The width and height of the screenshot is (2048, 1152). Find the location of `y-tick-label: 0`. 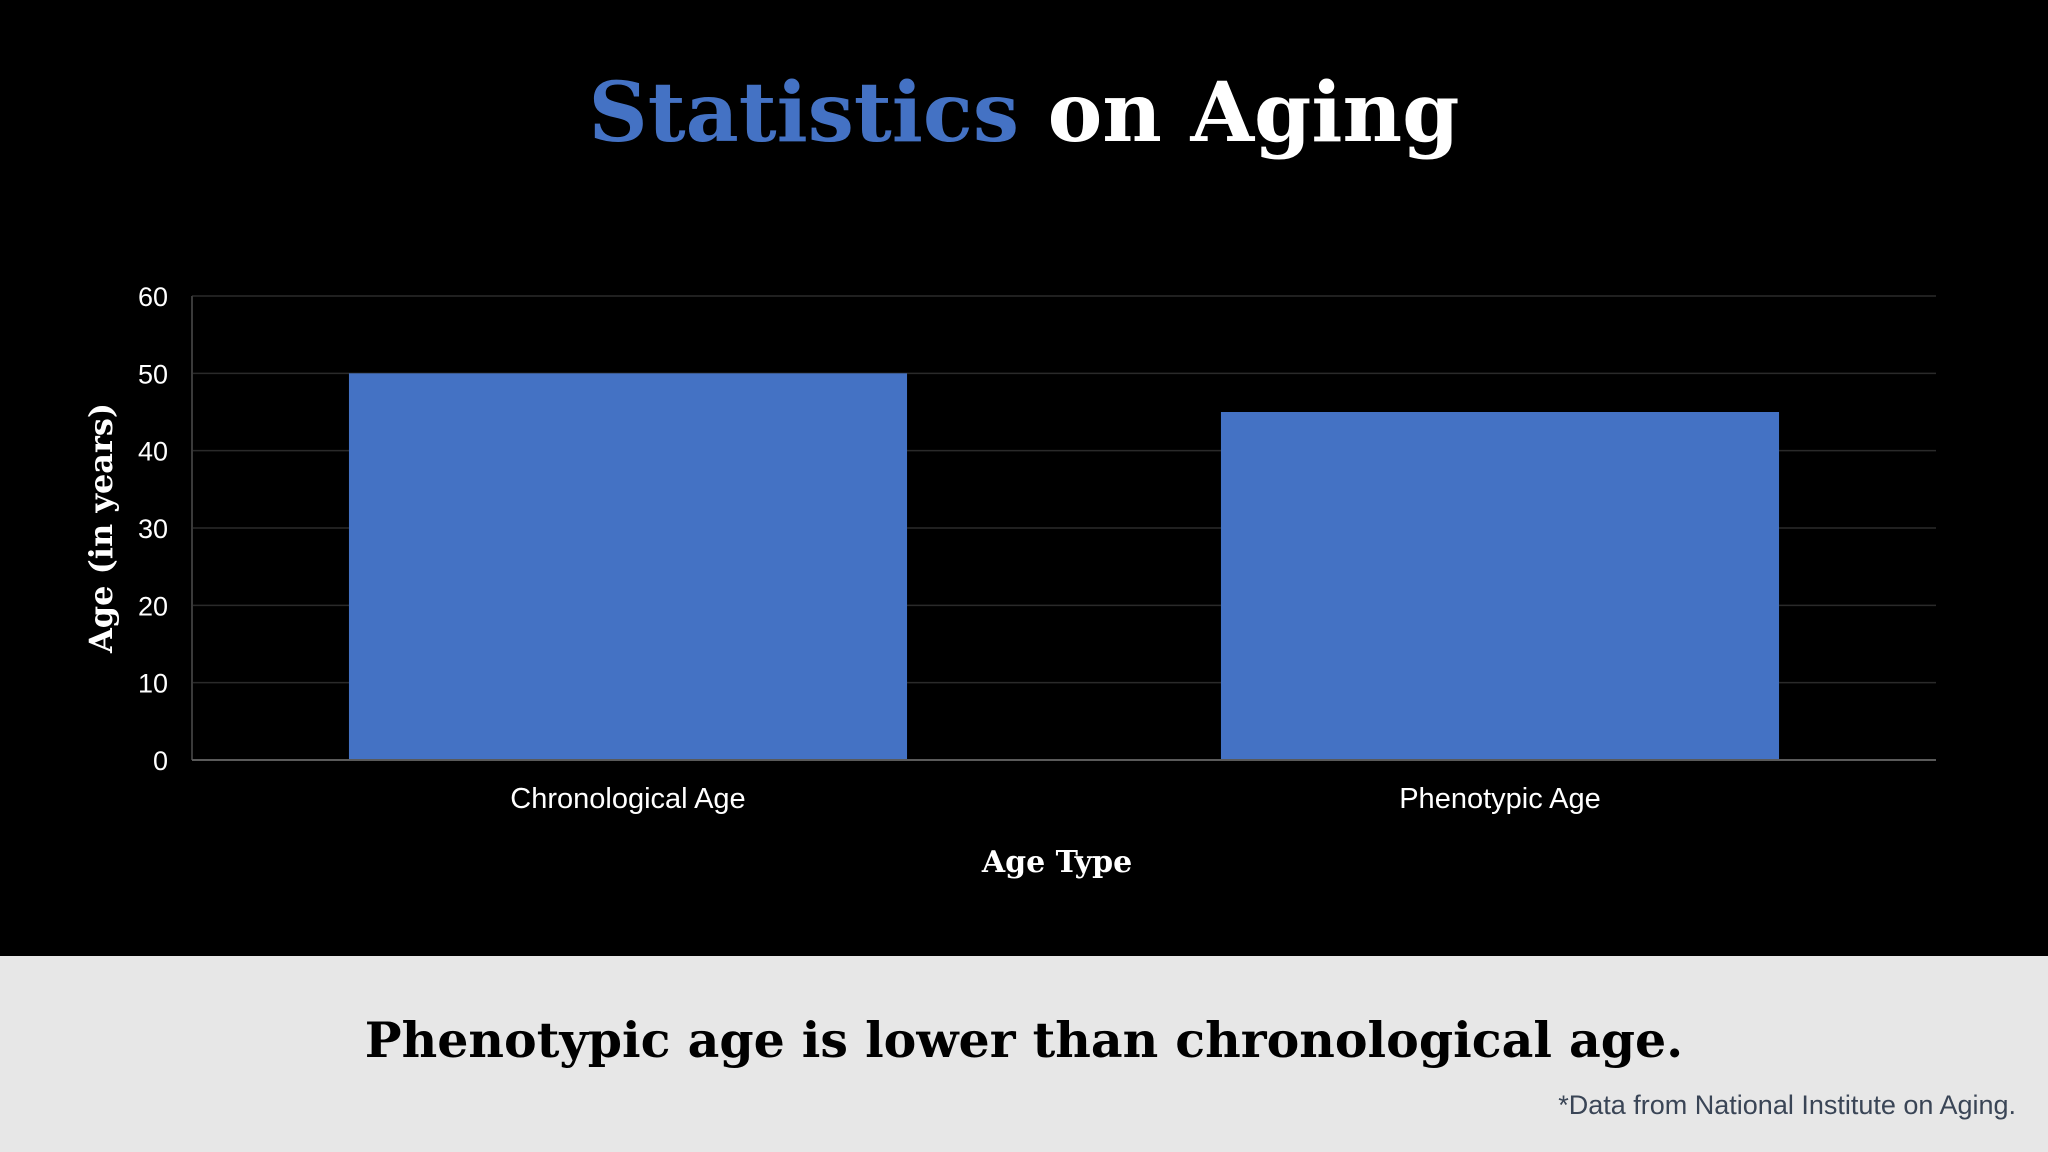

y-tick-label: 0 is located at coordinates (160, 761).